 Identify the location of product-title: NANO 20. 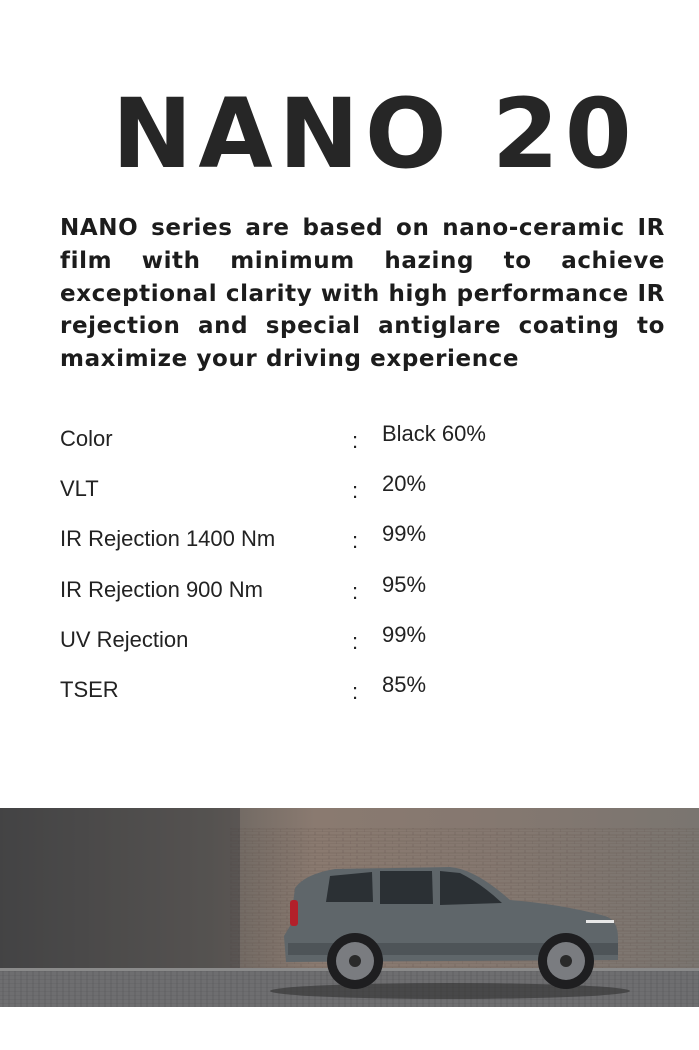
(375, 134).